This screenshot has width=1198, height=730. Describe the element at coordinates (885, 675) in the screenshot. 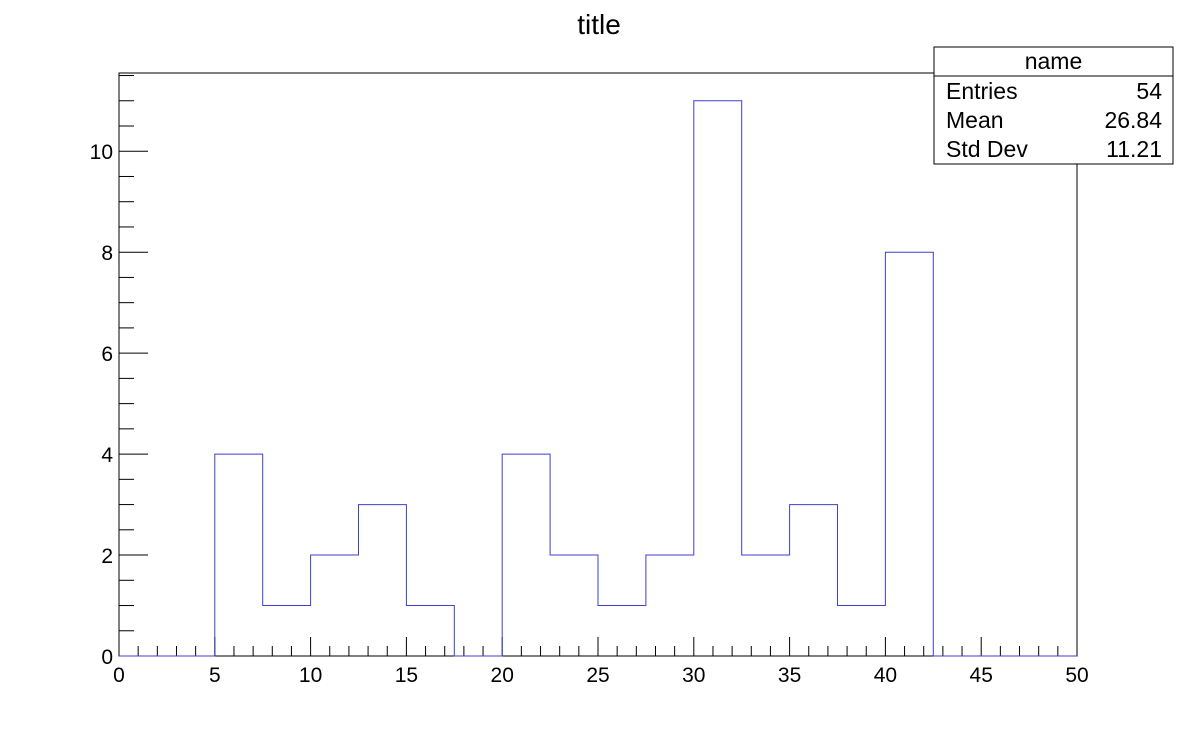

I see `x-tick-label: 40` at that location.